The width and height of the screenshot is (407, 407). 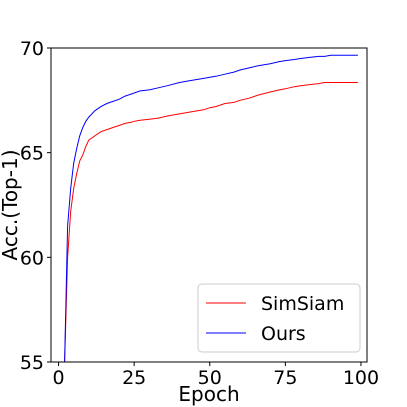 I want to click on legend-box, so click(x=279, y=318).